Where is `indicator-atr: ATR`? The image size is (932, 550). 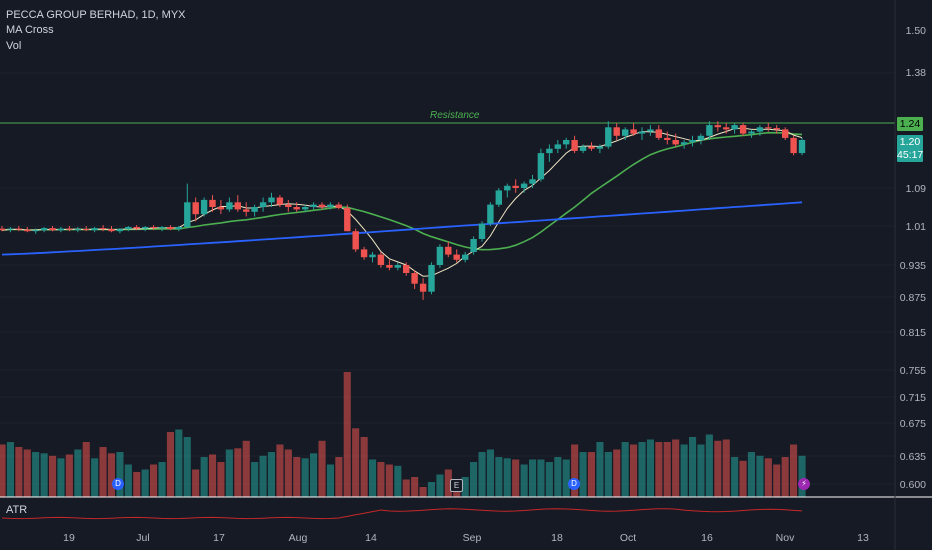 indicator-atr: ATR is located at coordinates (17, 510).